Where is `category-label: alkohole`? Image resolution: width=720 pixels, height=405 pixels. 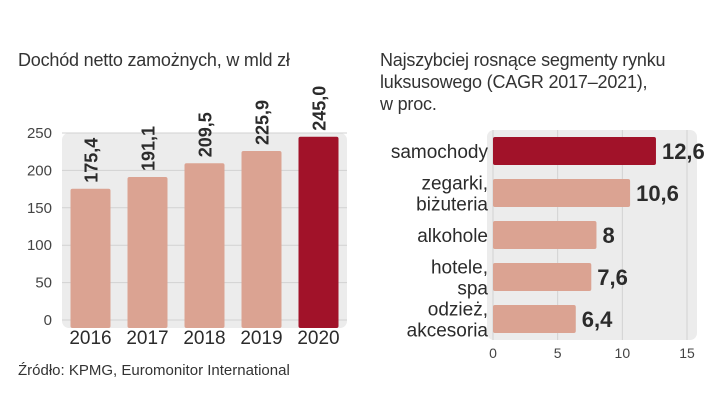 category-label: alkohole is located at coordinates (452, 236).